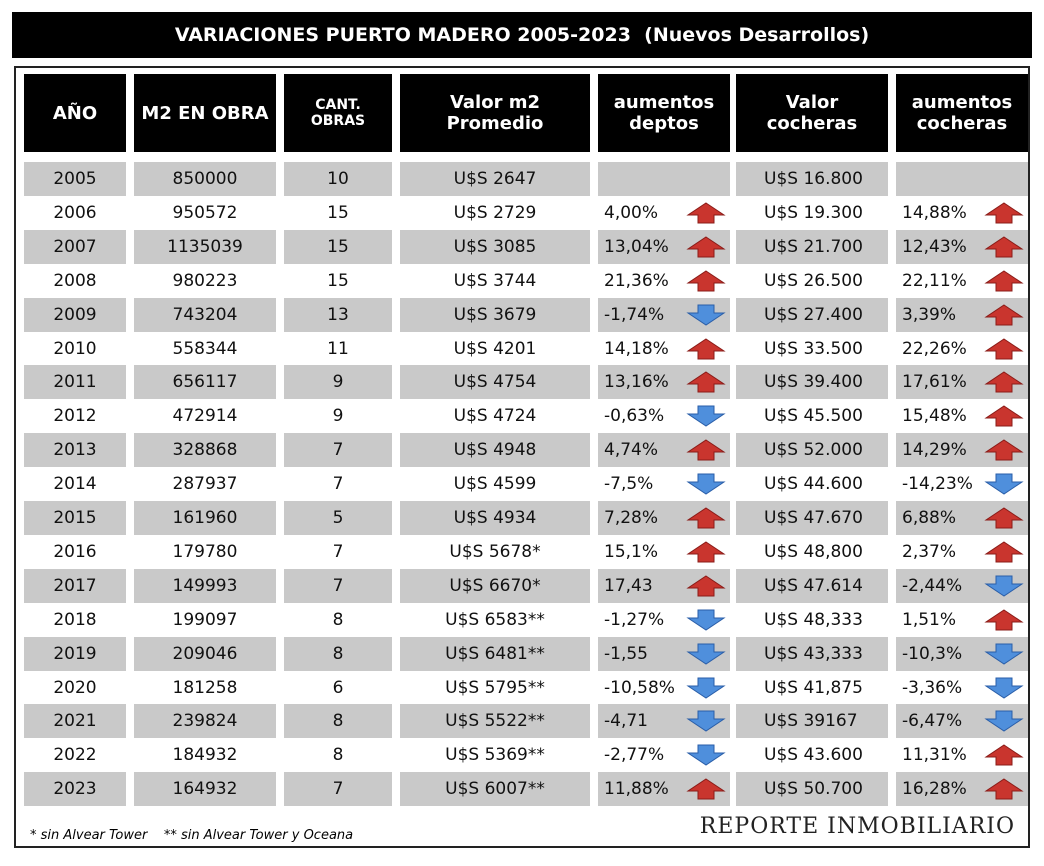  What do you see at coordinates (205, 113) in the screenshot?
I see `header-cell: M2 EN OBRA` at bounding box center [205, 113].